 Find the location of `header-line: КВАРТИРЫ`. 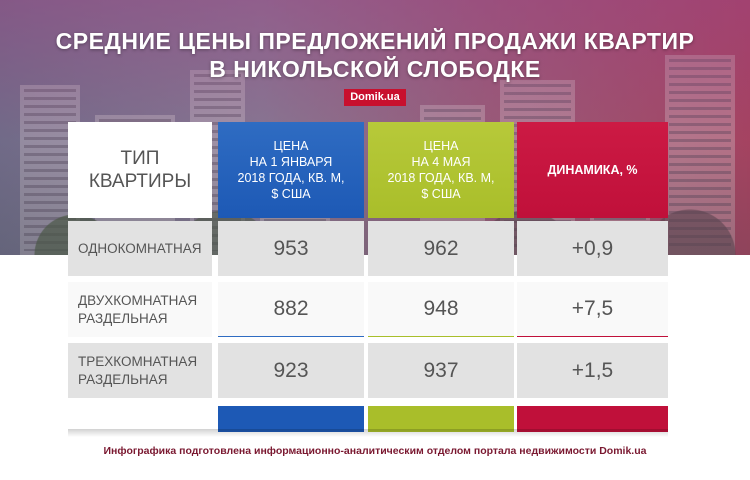

header-line: КВАРТИРЫ is located at coordinates (140, 181).